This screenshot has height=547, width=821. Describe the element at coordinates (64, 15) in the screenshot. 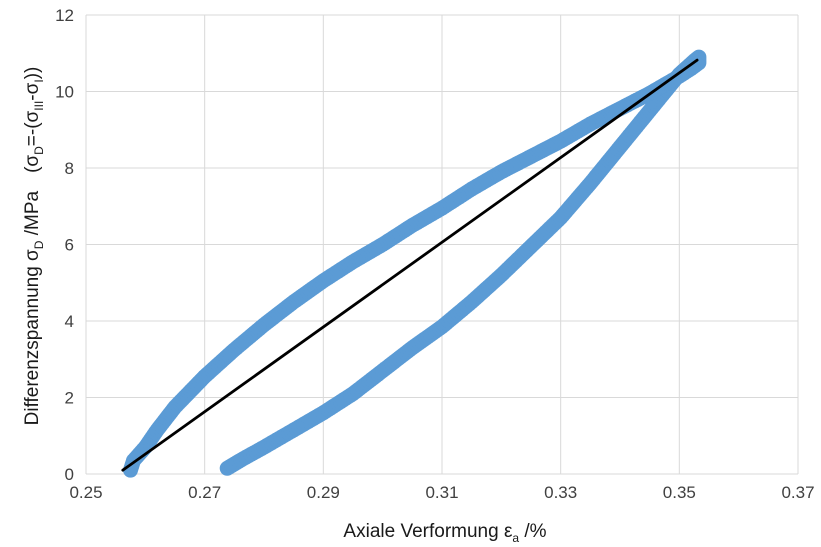

I see `y-tick-label: 12` at that location.